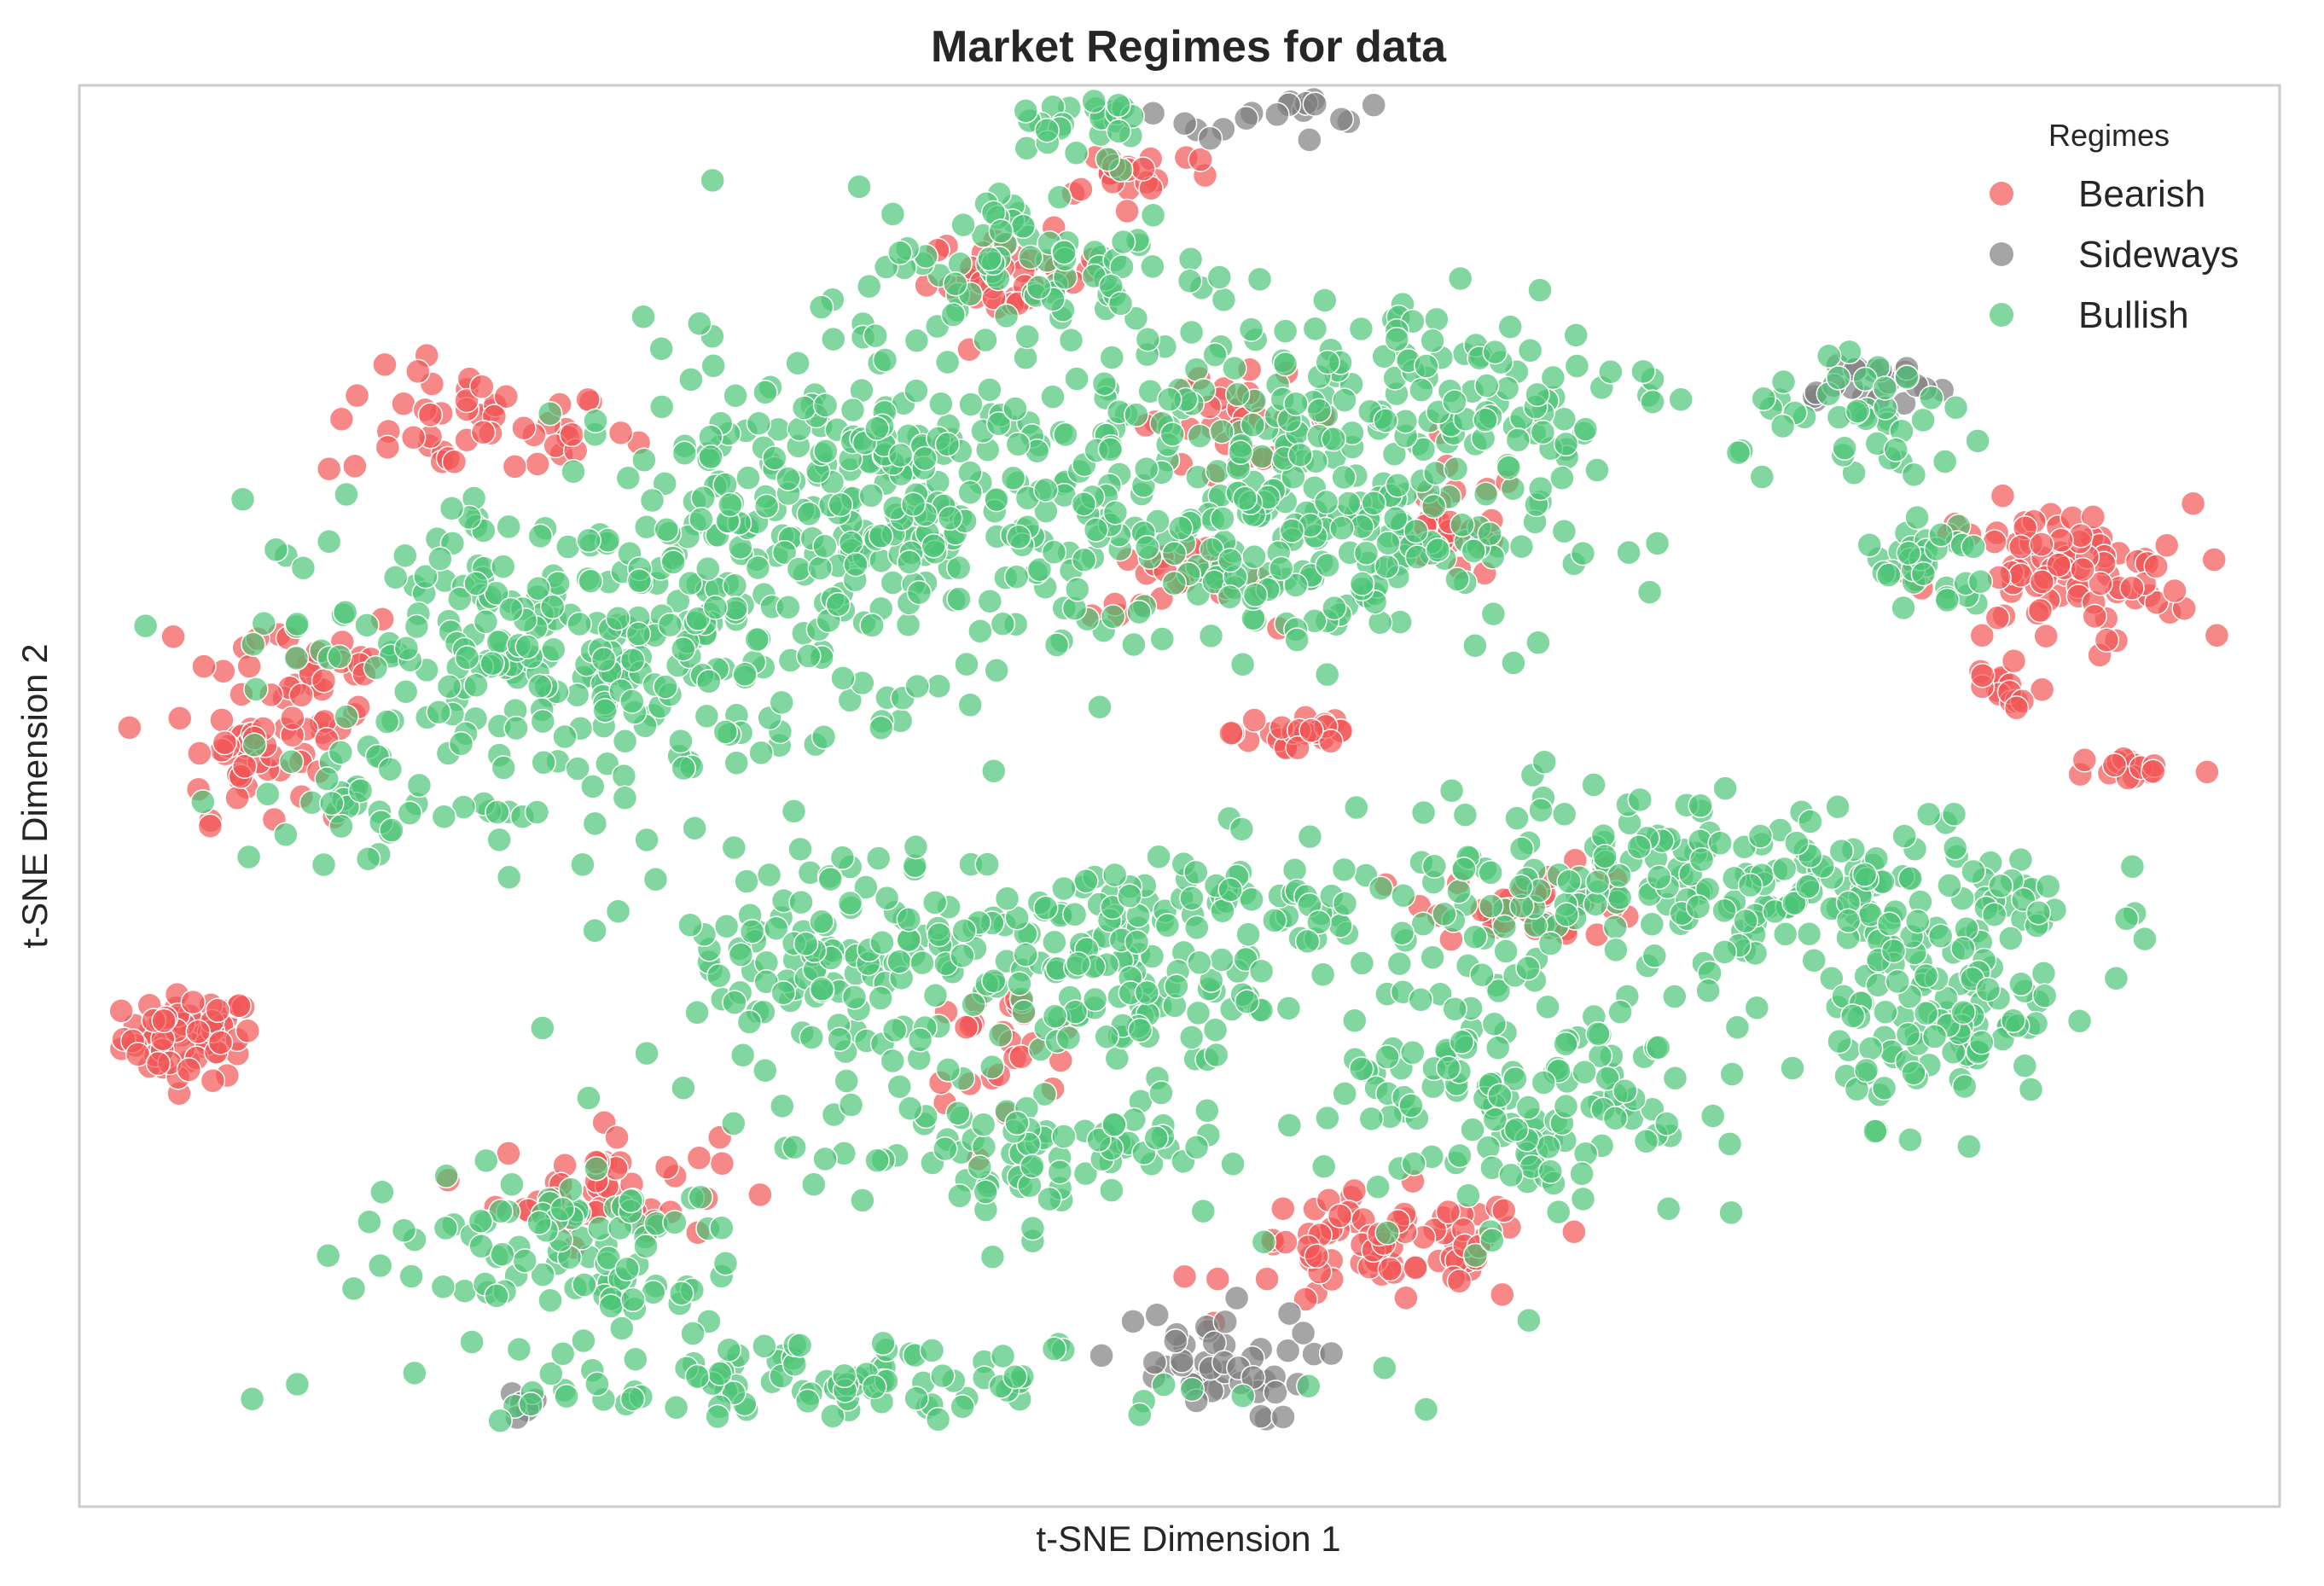 The image size is (2324, 1586). What do you see at coordinates (1189, 47) in the screenshot?
I see `chart-title: Market Regimes for data` at bounding box center [1189, 47].